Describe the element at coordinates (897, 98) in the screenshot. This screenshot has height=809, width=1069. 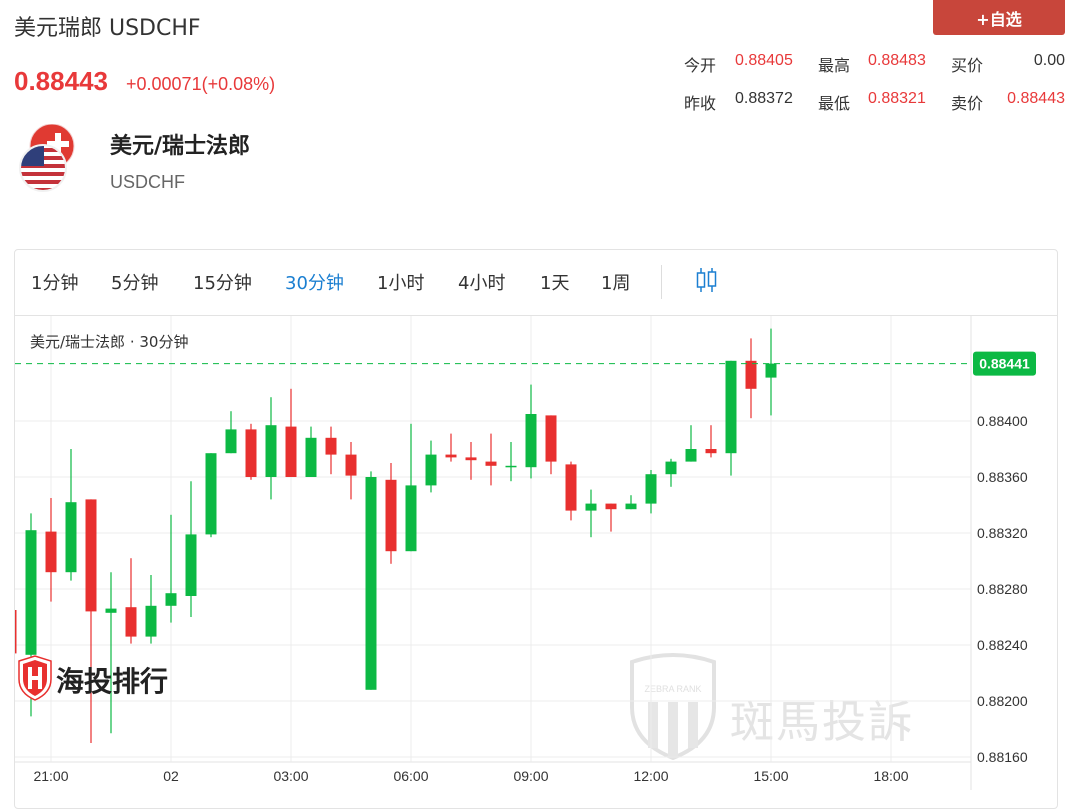
I see `stat-value-low: 0.88321` at that location.